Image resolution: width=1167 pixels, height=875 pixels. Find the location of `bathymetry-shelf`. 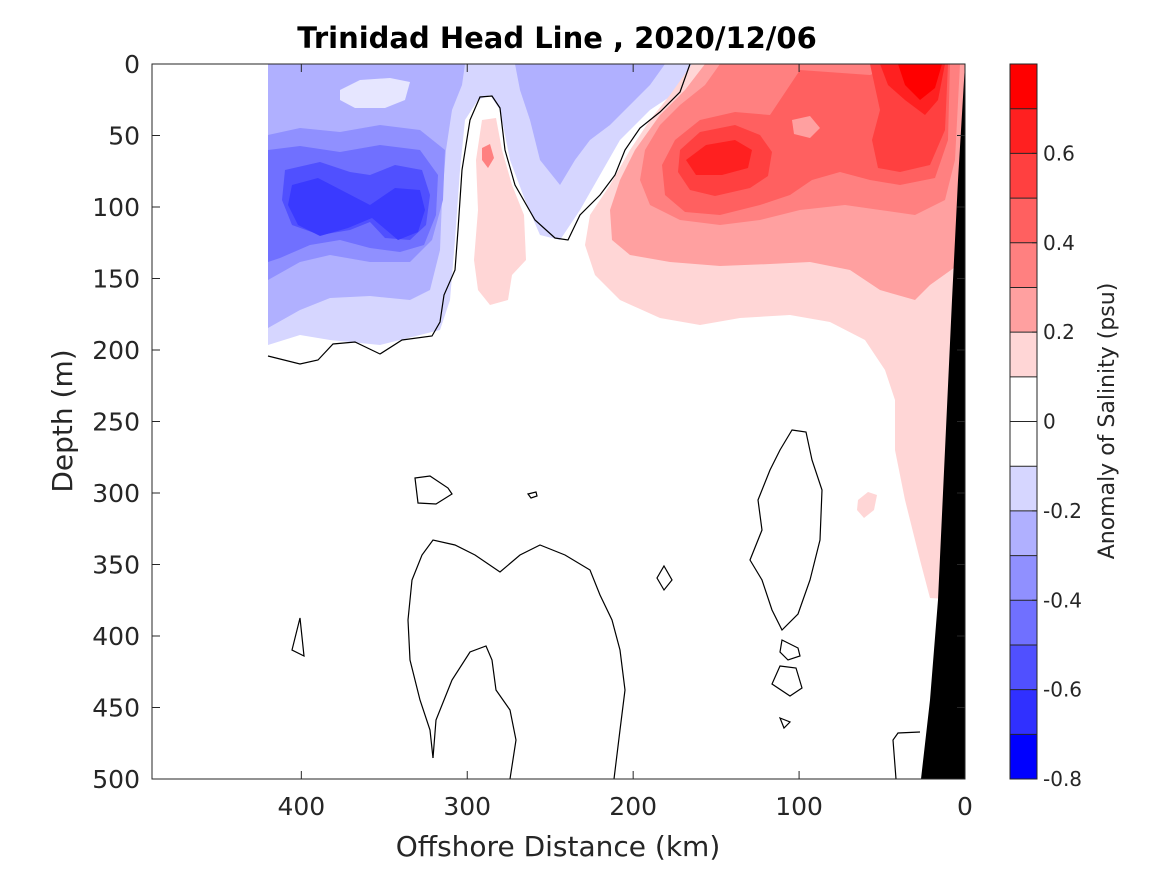

bathymetry-shelf is located at coordinates (943, 421).